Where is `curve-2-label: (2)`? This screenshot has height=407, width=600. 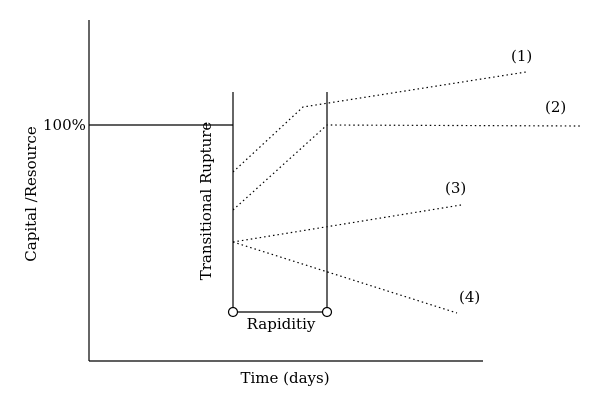 curve-2-label: (2) is located at coordinates (555, 107).